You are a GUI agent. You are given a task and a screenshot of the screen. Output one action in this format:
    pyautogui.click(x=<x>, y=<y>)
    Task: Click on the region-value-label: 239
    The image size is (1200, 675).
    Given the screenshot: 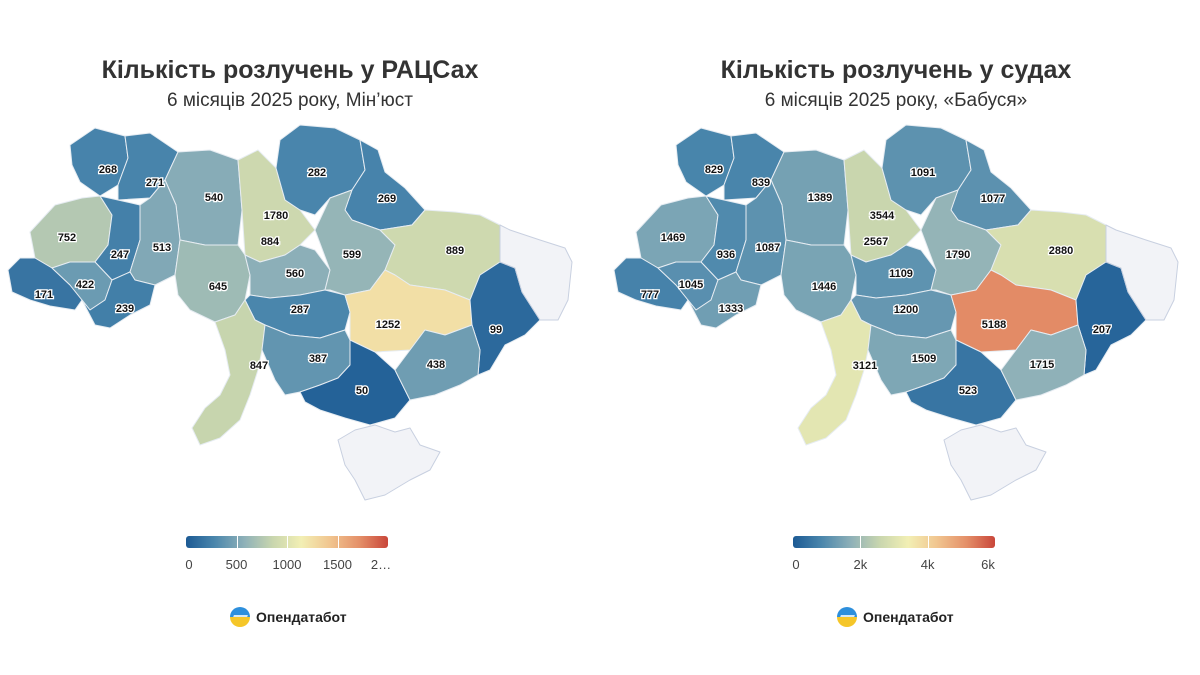 What is the action you would take?
    pyautogui.click(x=125, y=309)
    